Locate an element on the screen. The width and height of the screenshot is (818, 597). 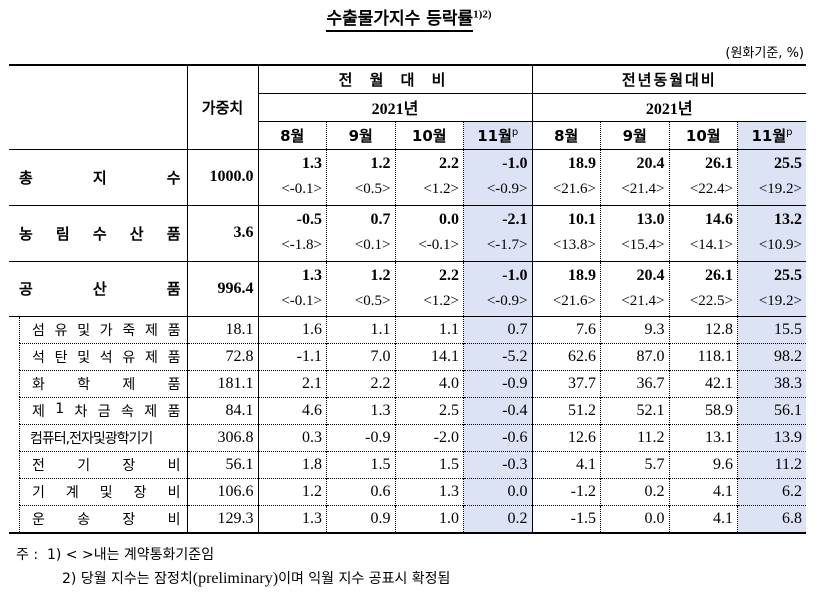
contract-currency-value: <15.4> is located at coordinates (643, 245).